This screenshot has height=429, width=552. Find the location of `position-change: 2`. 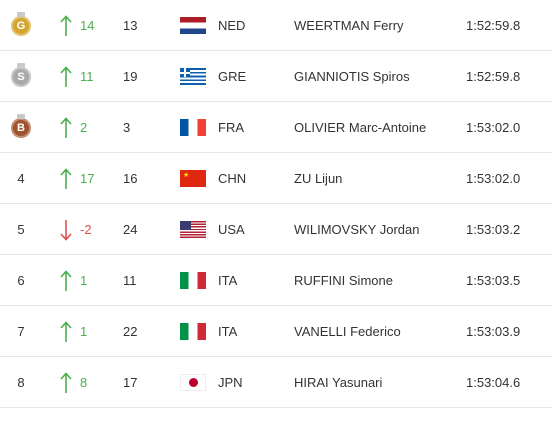

position-change: 2 is located at coordinates (85, 127).